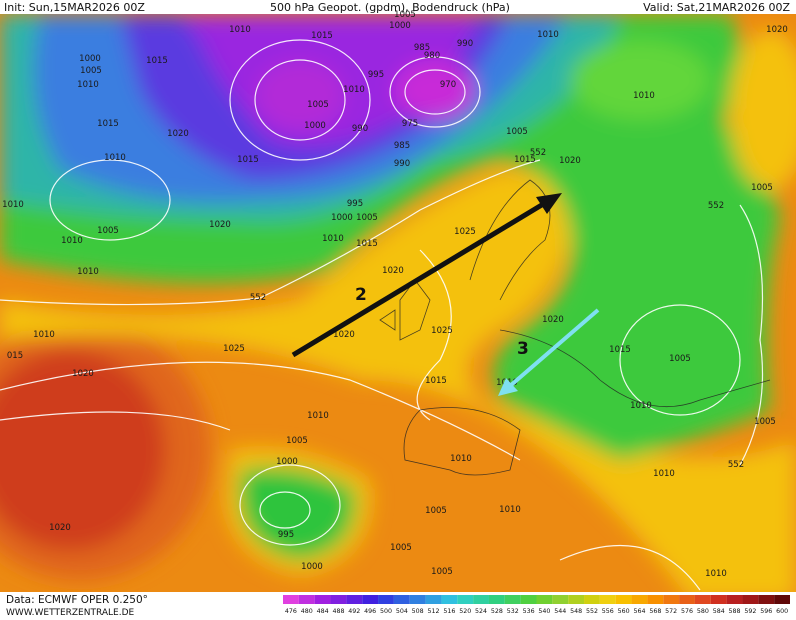  I want to click on colorbar-label: 572, so click(671, 611).